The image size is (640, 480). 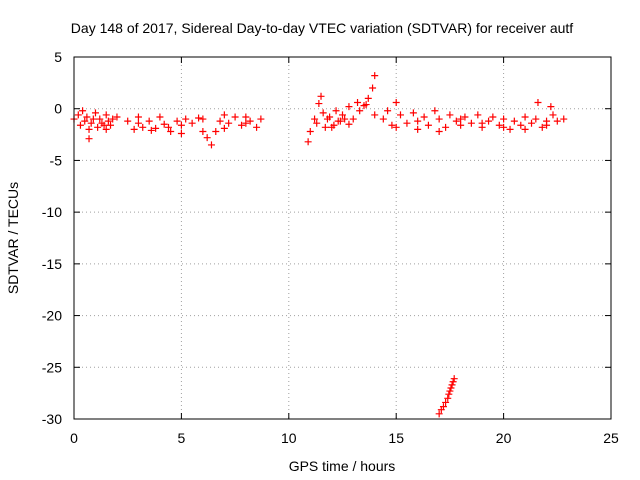 What do you see at coordinates (504, 438) in the screenshot?
I see `x-tick-label: 20` at bounding box center [504, 438].